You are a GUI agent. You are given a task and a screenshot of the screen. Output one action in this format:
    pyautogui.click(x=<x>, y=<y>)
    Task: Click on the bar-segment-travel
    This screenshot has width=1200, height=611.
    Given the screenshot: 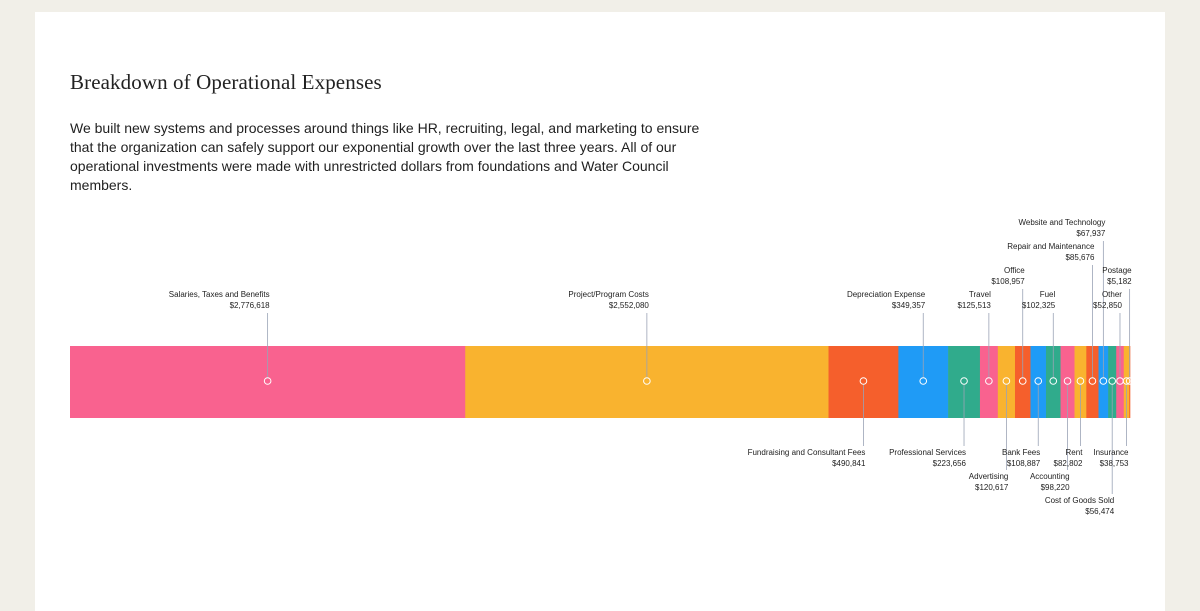 What is the action you would take?
    pyautogui.click(x=989, y=382)
    